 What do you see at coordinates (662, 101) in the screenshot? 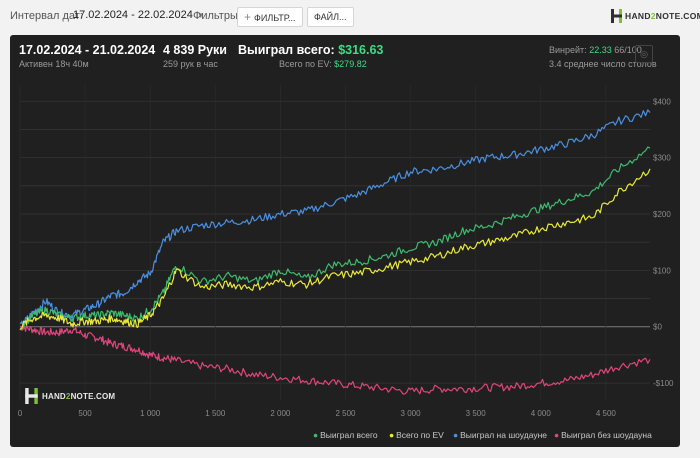
I see `y-tick-label: $400` at bounding box center [662, 101].